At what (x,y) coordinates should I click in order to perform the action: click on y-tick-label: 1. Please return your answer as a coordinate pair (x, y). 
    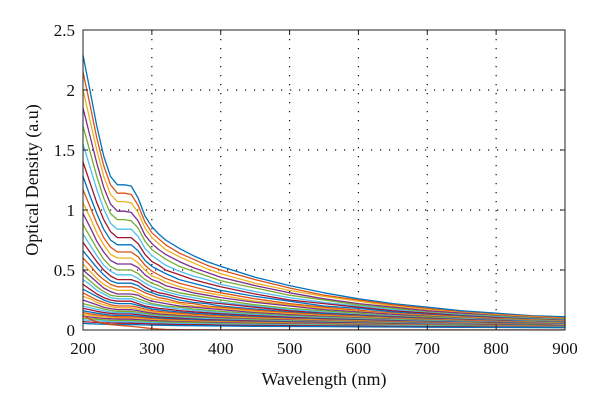
    Looking at the image, I should click on (71, 210).